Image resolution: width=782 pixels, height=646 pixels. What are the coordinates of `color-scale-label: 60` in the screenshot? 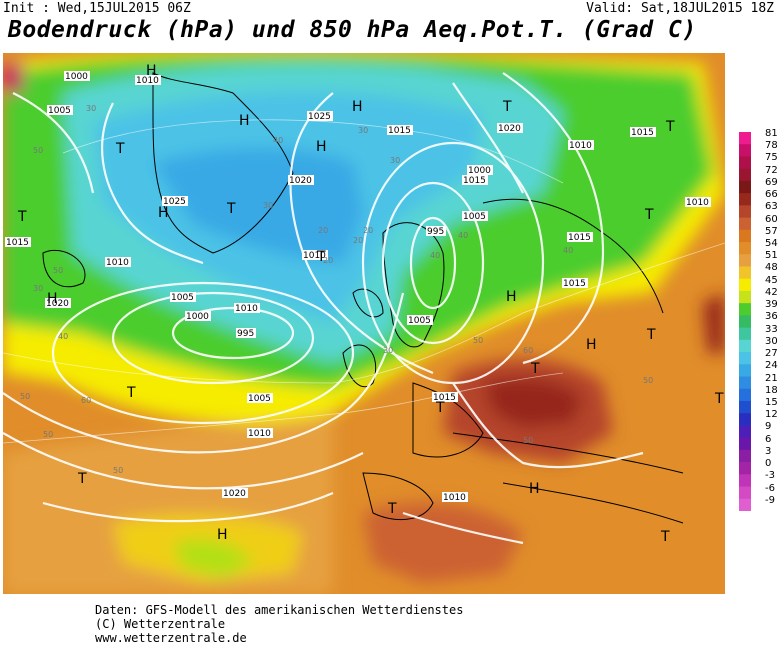 It's located at (771, 219).